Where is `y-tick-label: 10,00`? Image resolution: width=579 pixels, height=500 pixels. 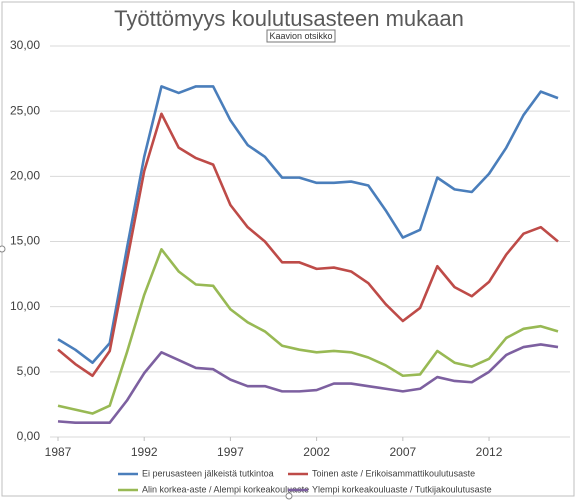
y-tick-label: 10,00 is located at coordinates (25, 306).